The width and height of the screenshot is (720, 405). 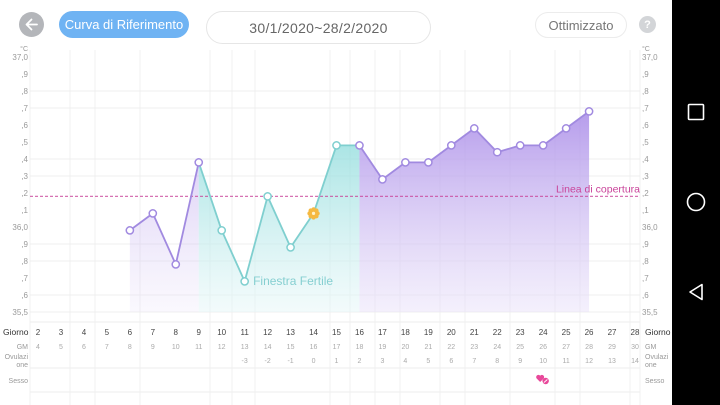 I want to click on day-number: 2, so click(x=38, y=332).